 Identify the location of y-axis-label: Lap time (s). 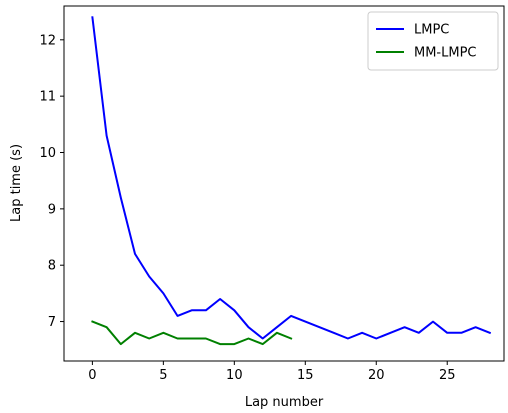
(16, 183).